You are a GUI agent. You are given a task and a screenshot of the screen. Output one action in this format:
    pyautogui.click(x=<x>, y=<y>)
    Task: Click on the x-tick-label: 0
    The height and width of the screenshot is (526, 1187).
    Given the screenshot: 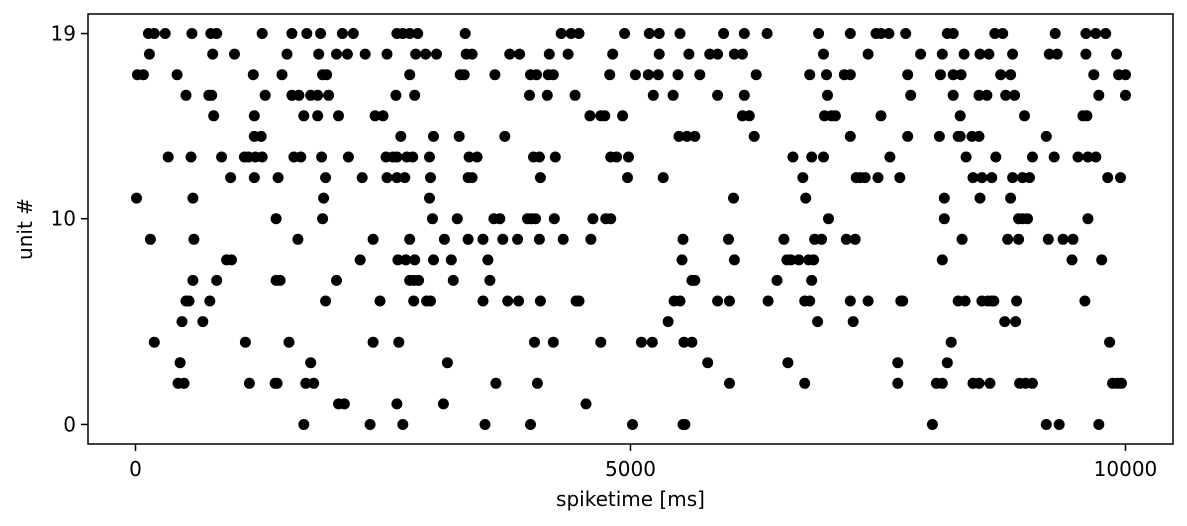 What is the action you would take?
    pyautogui.click(x=135, y=469)
    